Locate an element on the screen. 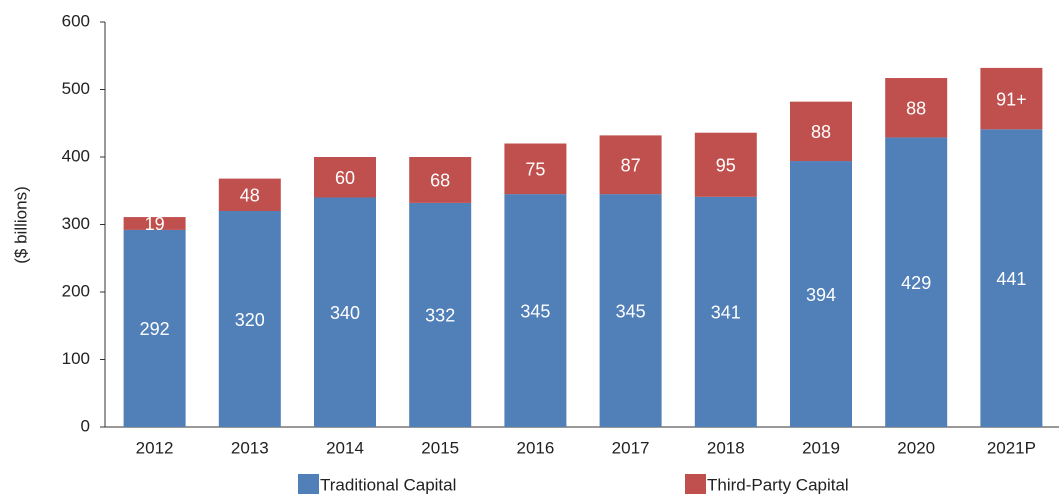 The height and width of the screenshot is (498, 1062). value-label: 75 is located at coordinates (535, 170).